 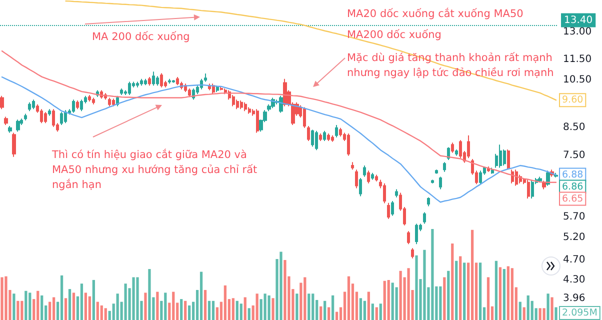 What do you see at coordinates (577, 60) in the screenshot?
I see `y-tick-label: 11.50` at bounding box center [577, 60].